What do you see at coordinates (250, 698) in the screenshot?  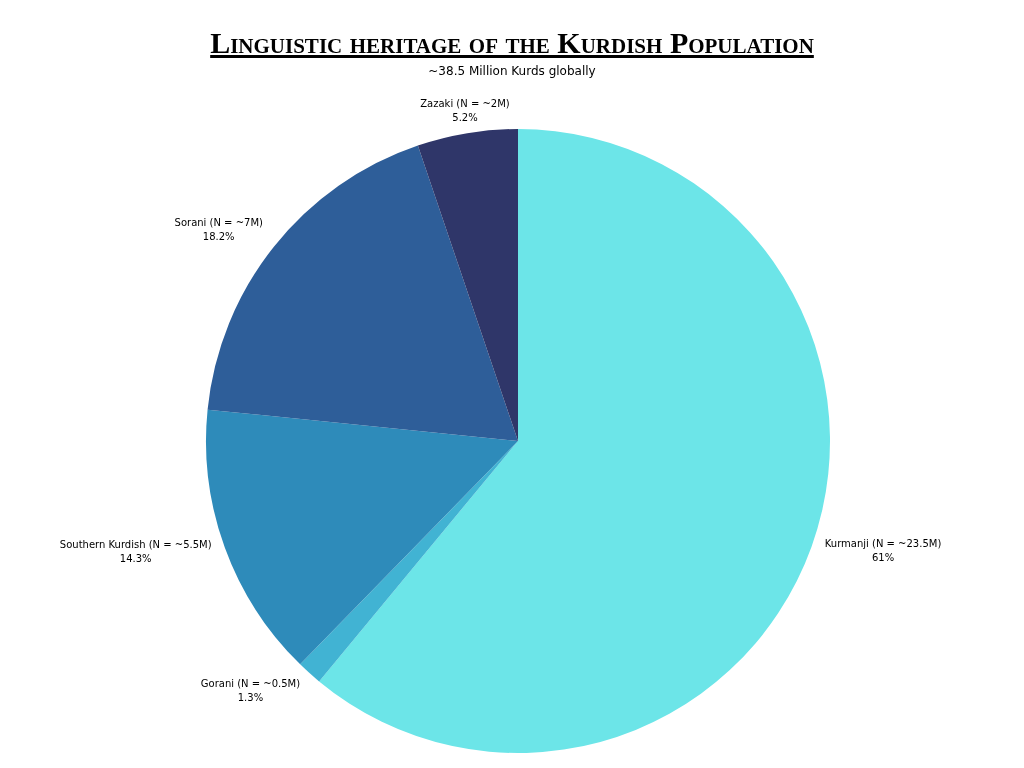 I see `data-label: 1.3%` at bounding box center [250, 698].